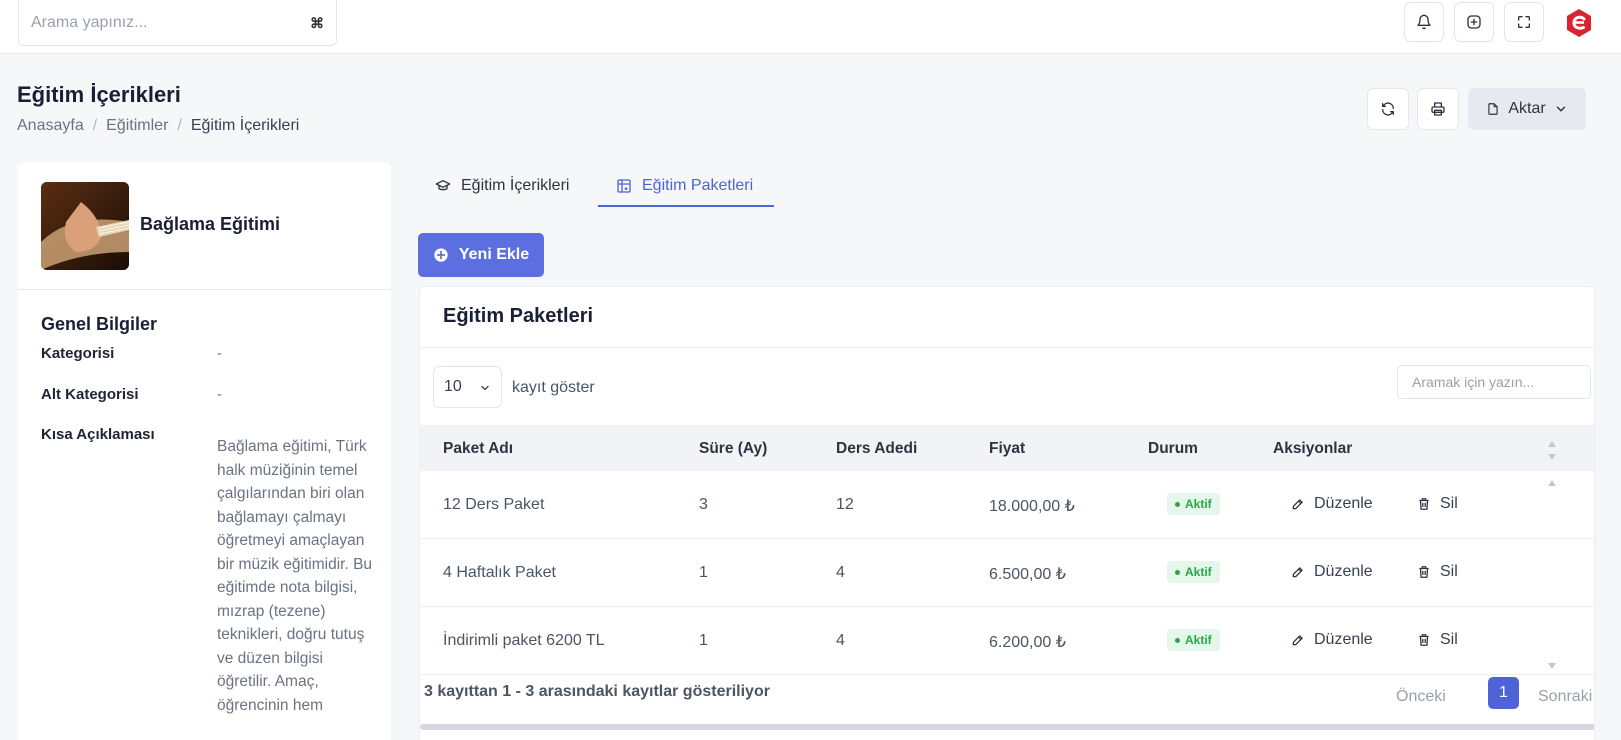  What do you see at coordinates (499, 572) in the screenshot?
I see `package-name-cell: 4 Haftalık Paket` at bounding box center [499, 572].